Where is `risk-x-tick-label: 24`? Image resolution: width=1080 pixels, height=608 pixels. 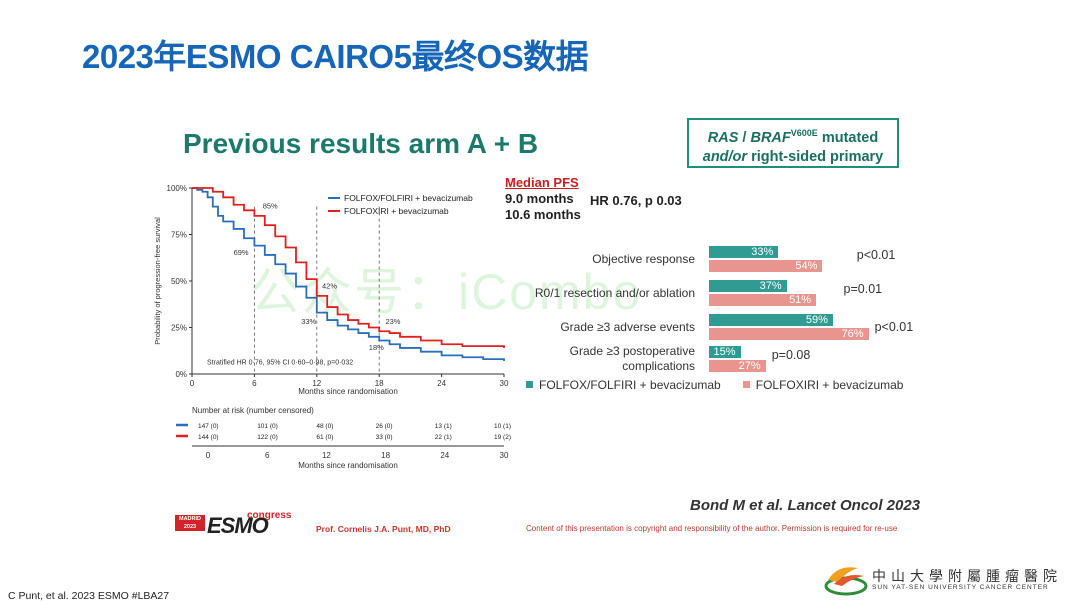
risk-x-tick-label: 24 is located at coordinates (444, 455).